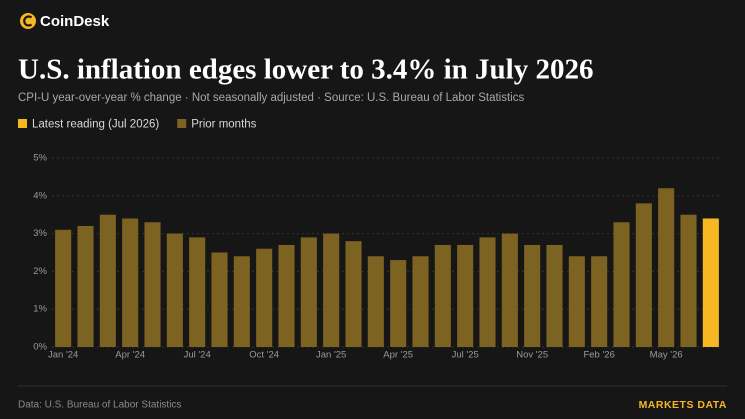 This screenshot has height=419, width=745. I want to click on brand: CoinDesk, so click(75, 21).